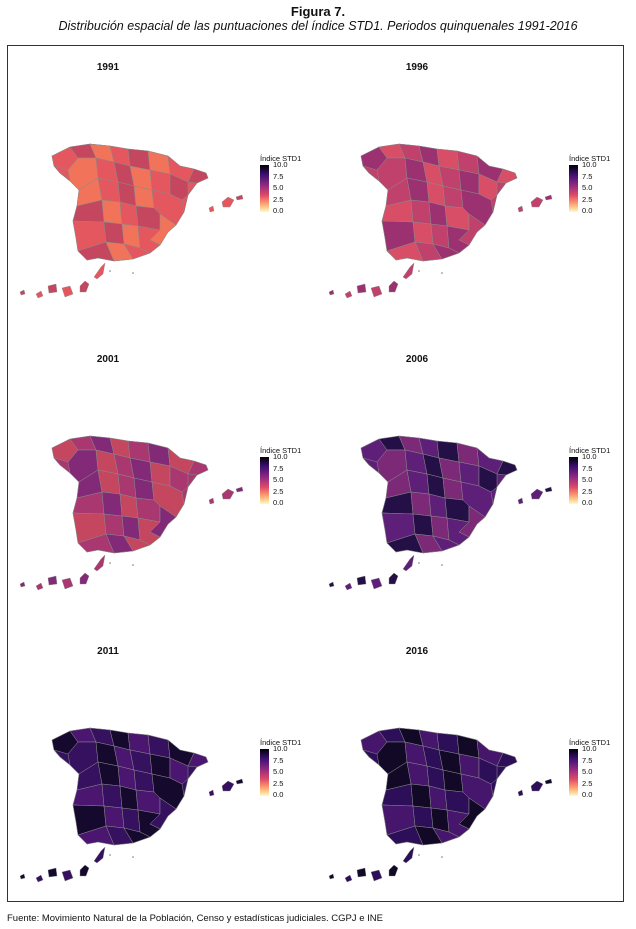 This screenshot has width=636, height=929. I want to click on panel-year-label: 2016, so click(417, 651).